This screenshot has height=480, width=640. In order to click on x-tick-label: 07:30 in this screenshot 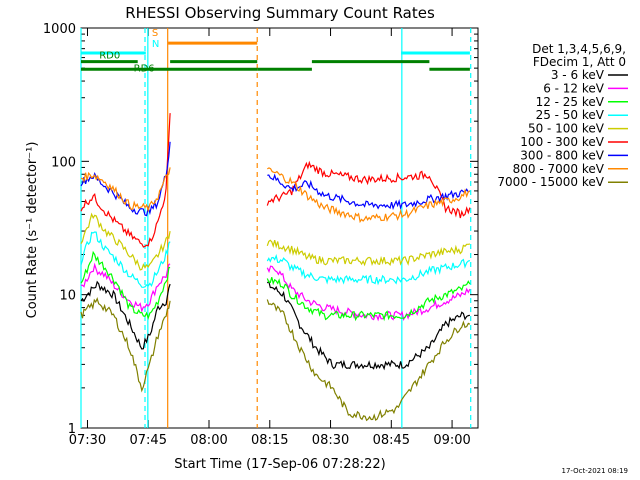, I will do `click(87, 440)`.